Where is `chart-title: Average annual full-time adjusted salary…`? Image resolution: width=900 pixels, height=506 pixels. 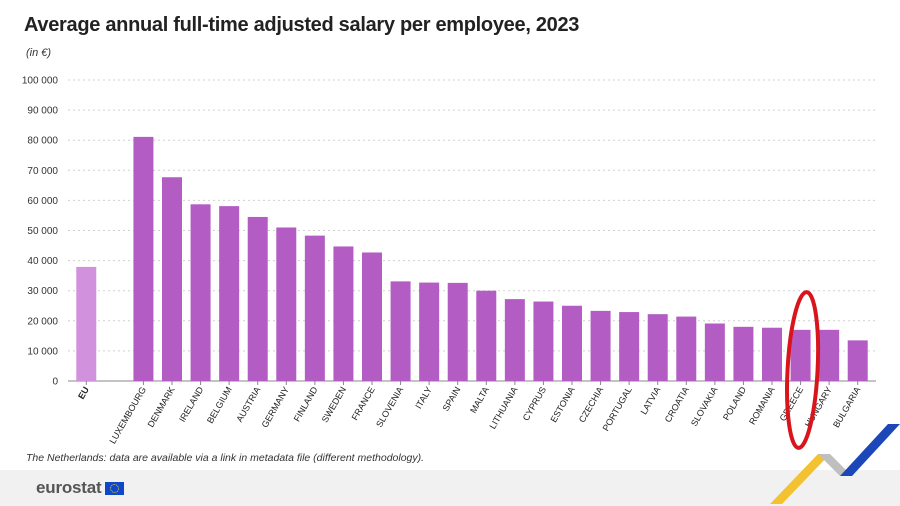
chart-title: Average annual full-time adjusted salary… is located at coordinates (302, 25).